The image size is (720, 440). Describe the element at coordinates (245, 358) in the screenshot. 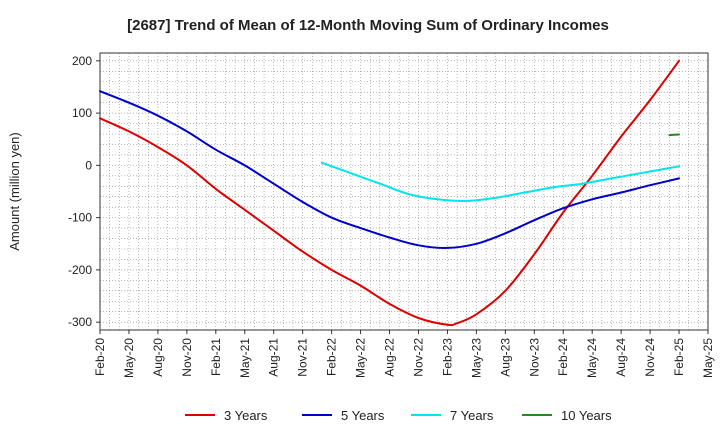

I see `x-tick-label: May-21` at that location.